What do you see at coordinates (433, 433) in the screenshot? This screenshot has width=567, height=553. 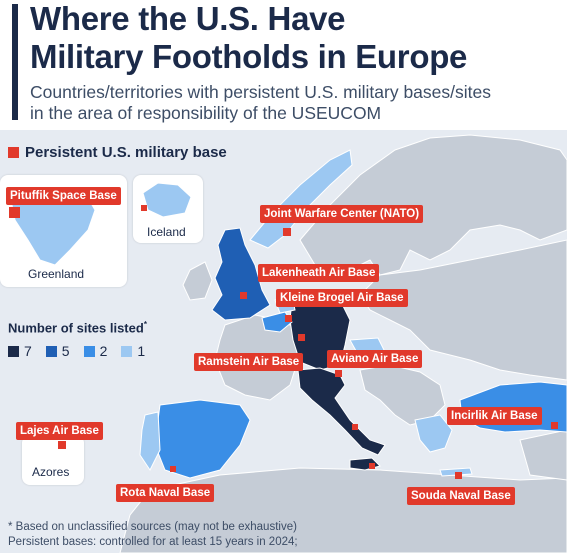 I see `greece-shape` at bounding box center [433, 433].